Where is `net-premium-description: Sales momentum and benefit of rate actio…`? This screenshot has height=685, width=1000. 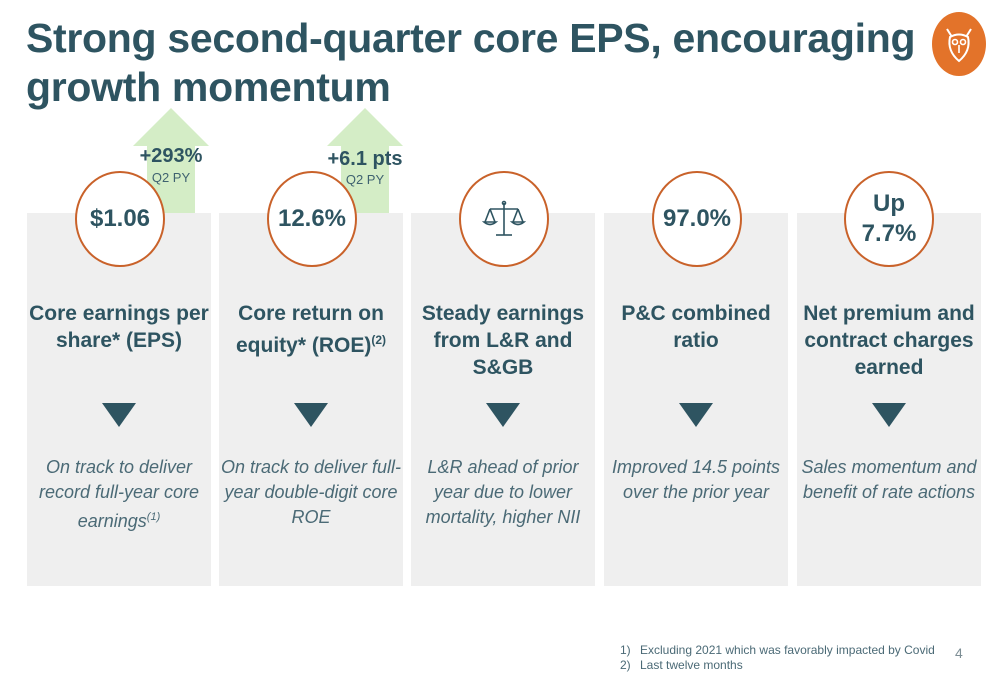
net-premium-description: Sales momentum and benefit of rate actio… is located at coordinates (889, 479).